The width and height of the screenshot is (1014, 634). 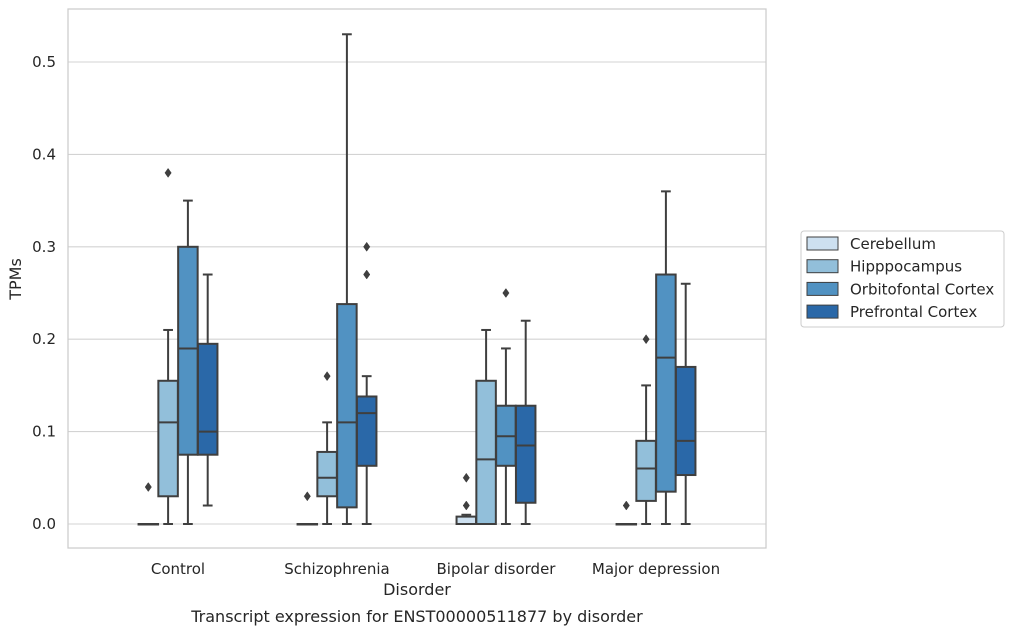 I want to click on x-tick-label: Major depression, so click(x=656, y=569).